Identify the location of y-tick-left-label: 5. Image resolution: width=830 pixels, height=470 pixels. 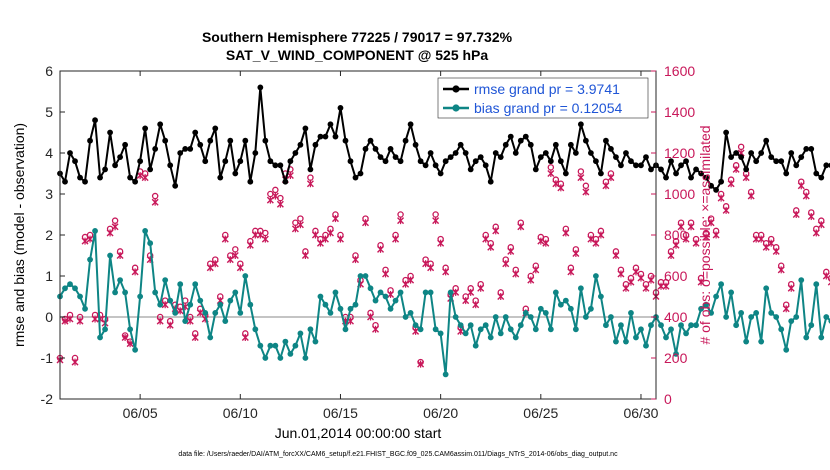
(49, 112).